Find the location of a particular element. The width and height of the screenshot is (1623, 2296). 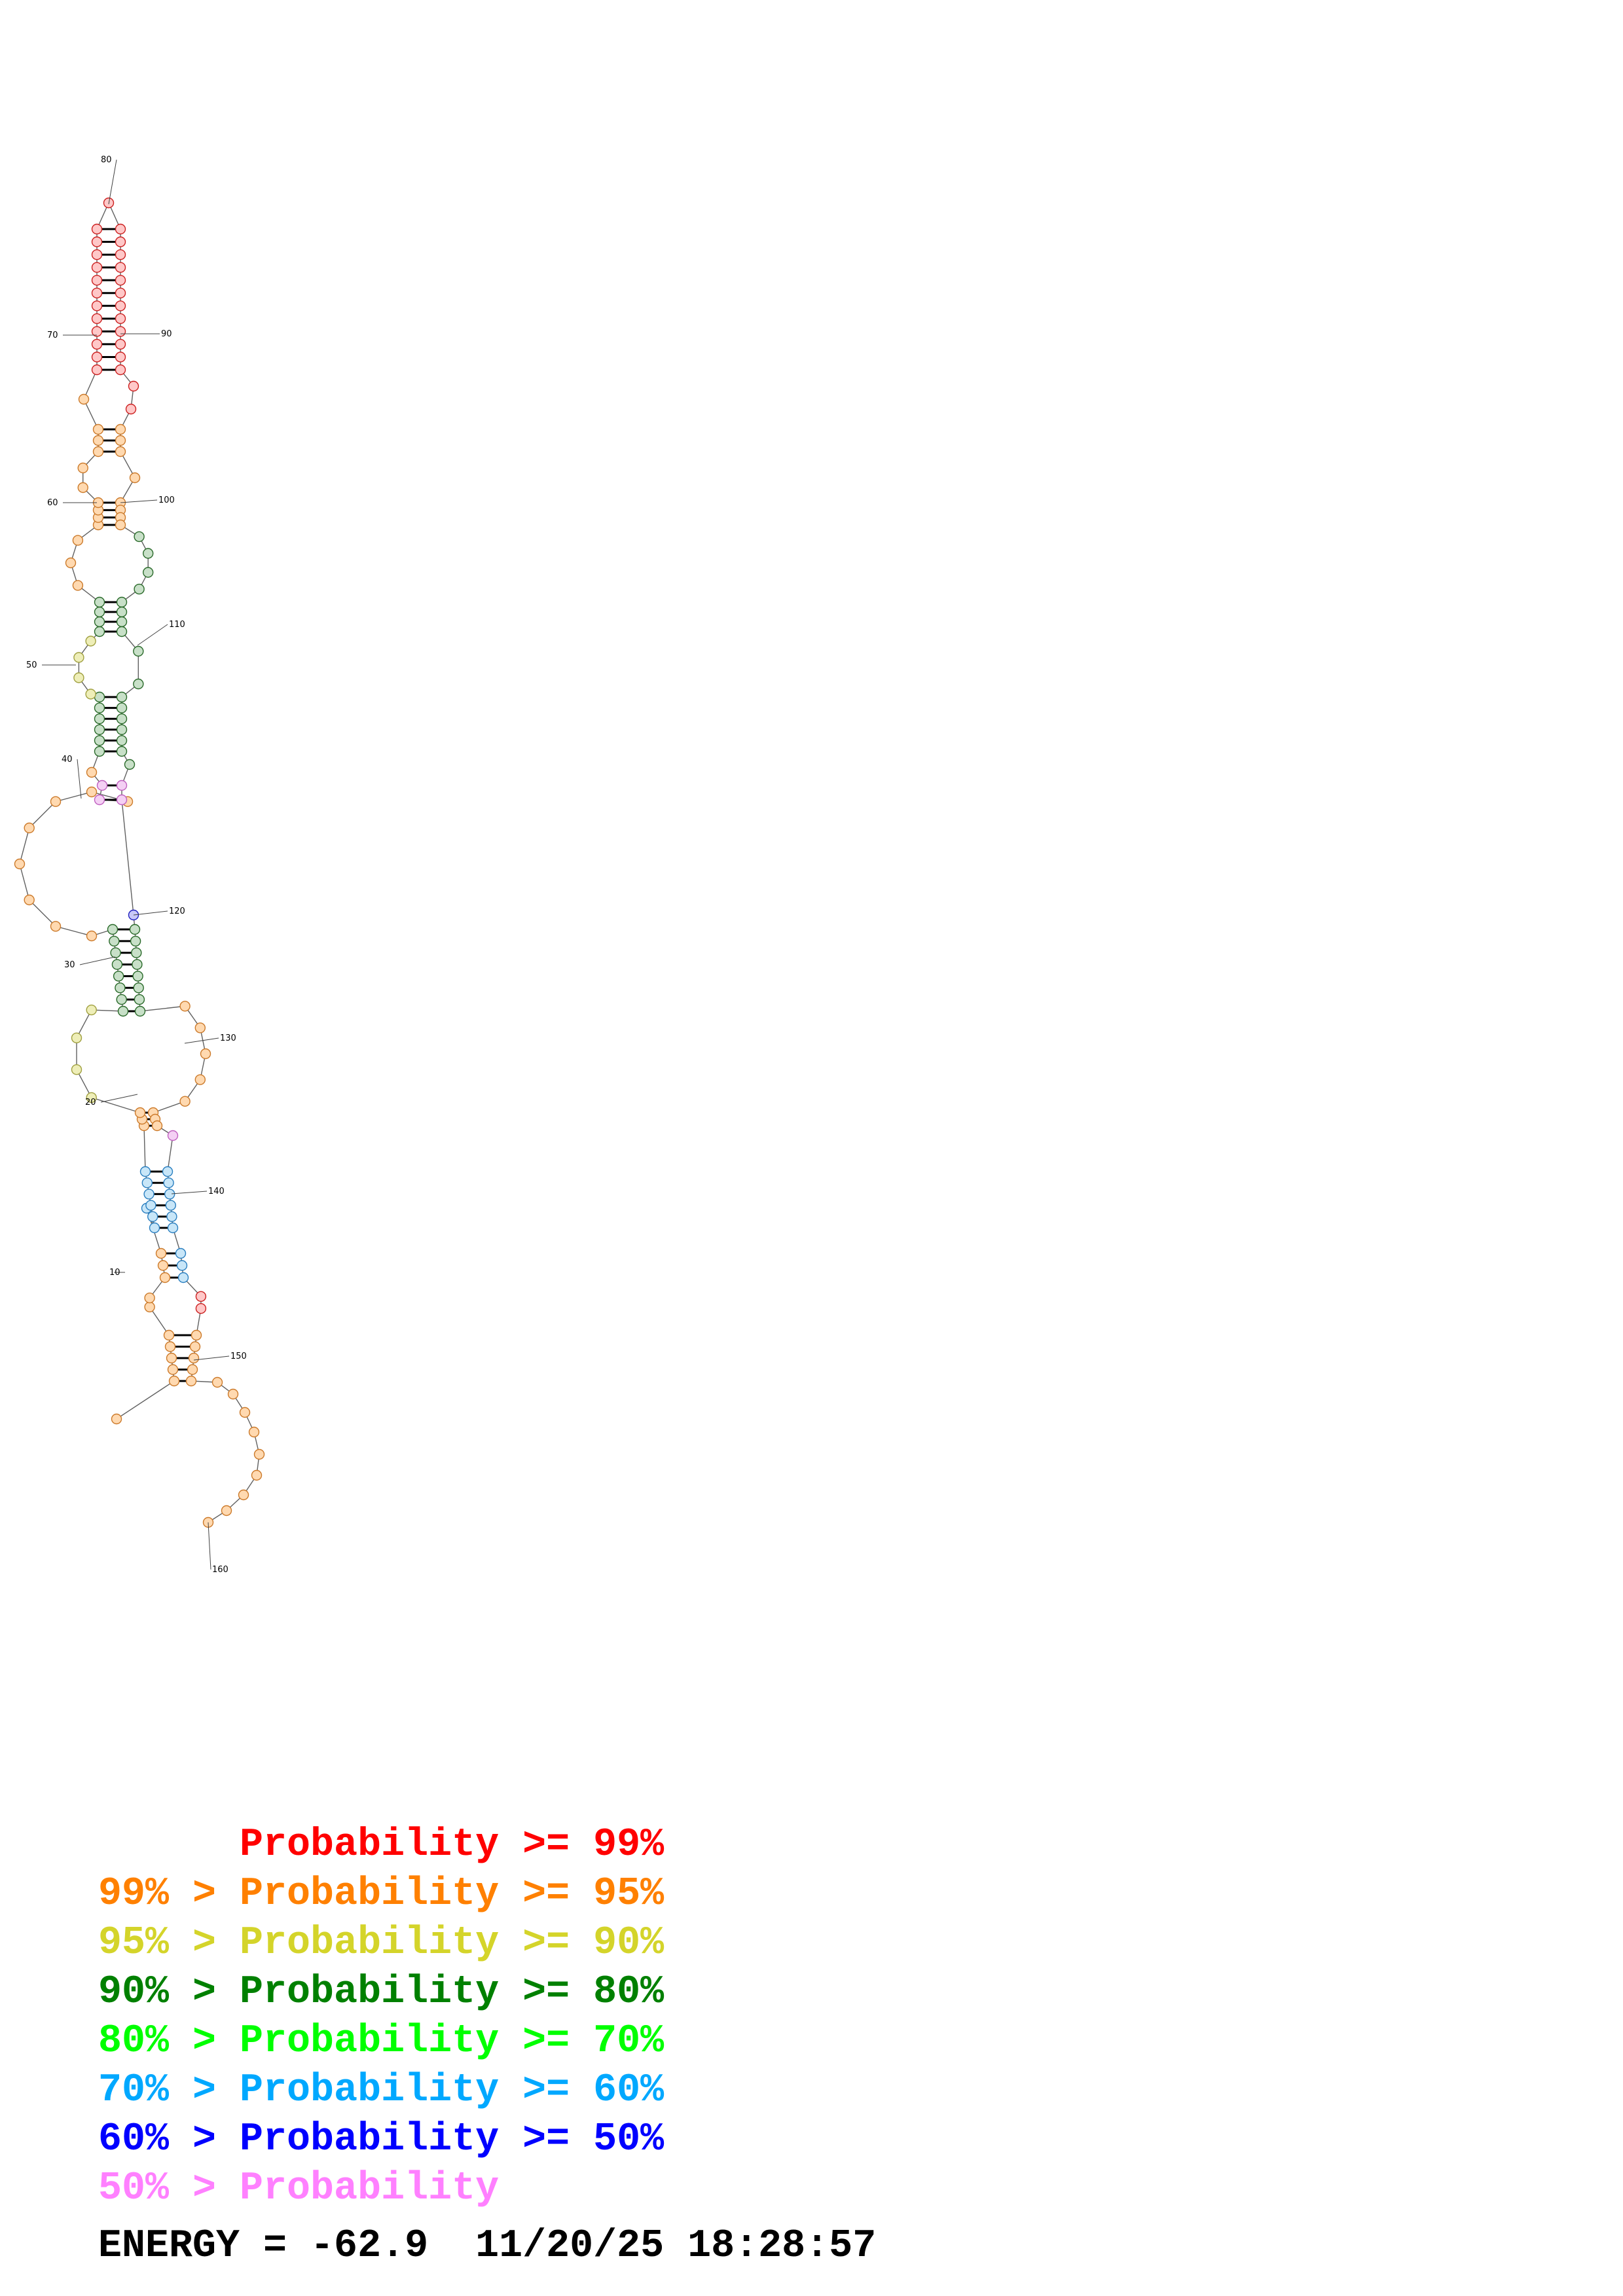

position-label: 50 is located at coordinates (31, 665).